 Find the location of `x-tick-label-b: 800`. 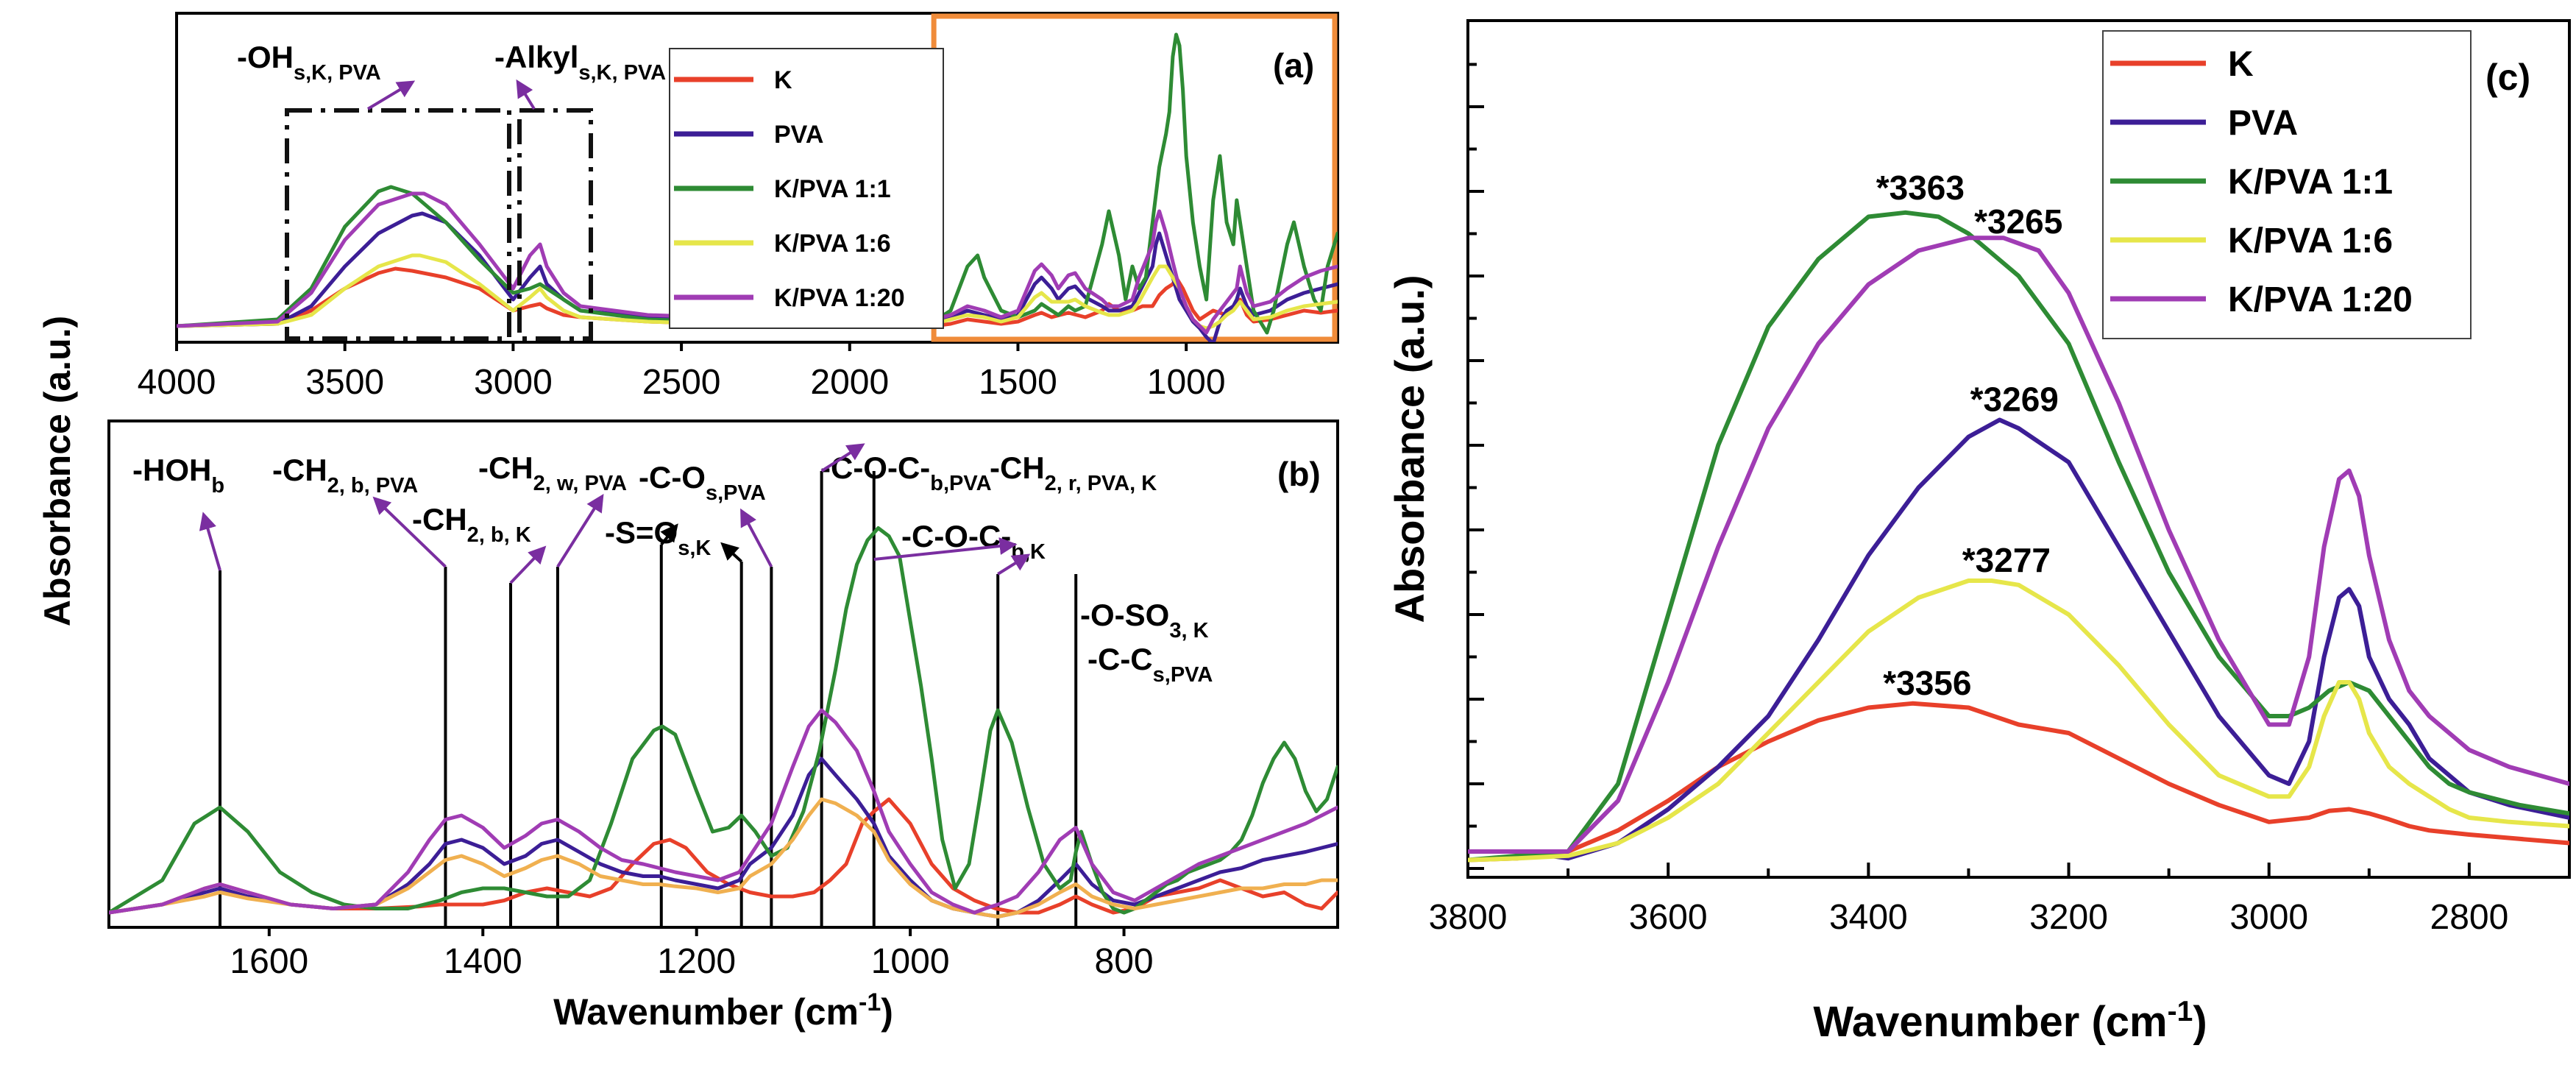

x-tick-label-b: 800 is located at coordinates (1124, 961).